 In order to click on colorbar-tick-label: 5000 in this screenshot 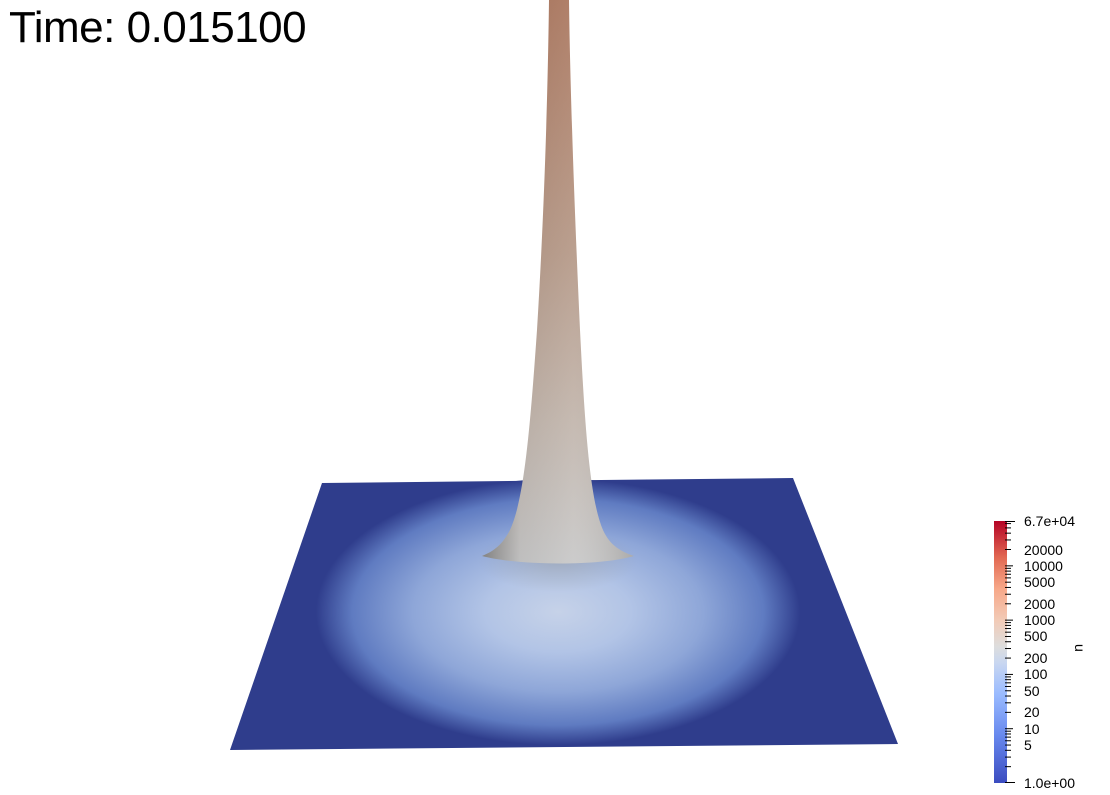, I will do `click(1040, 582)`.